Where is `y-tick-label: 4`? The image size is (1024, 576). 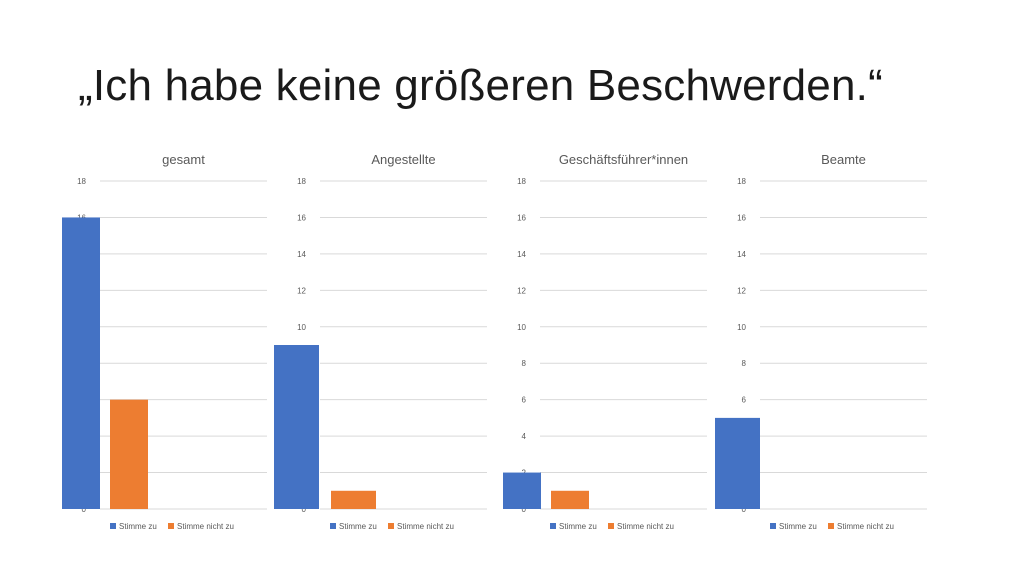 y-tick-label: 4 is located at coordinates (524, 436).